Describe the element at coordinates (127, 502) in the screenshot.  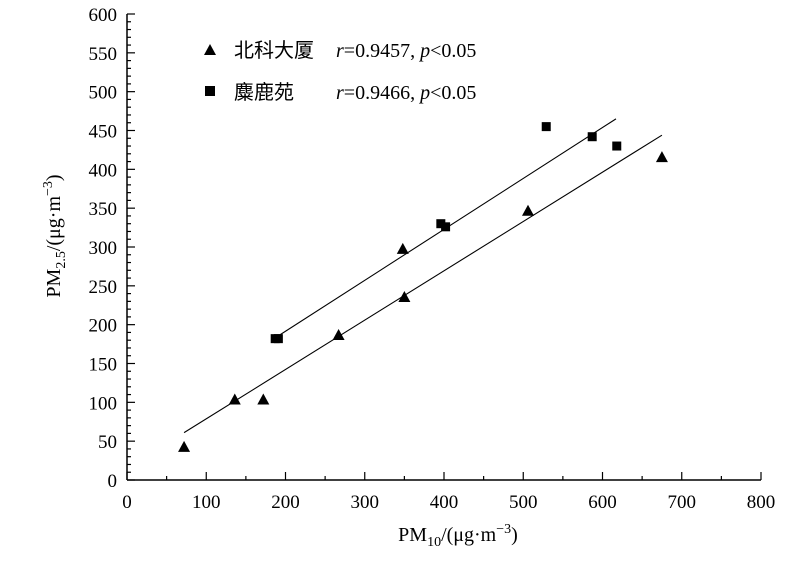
I see `x-tick-label: 0` at that location.